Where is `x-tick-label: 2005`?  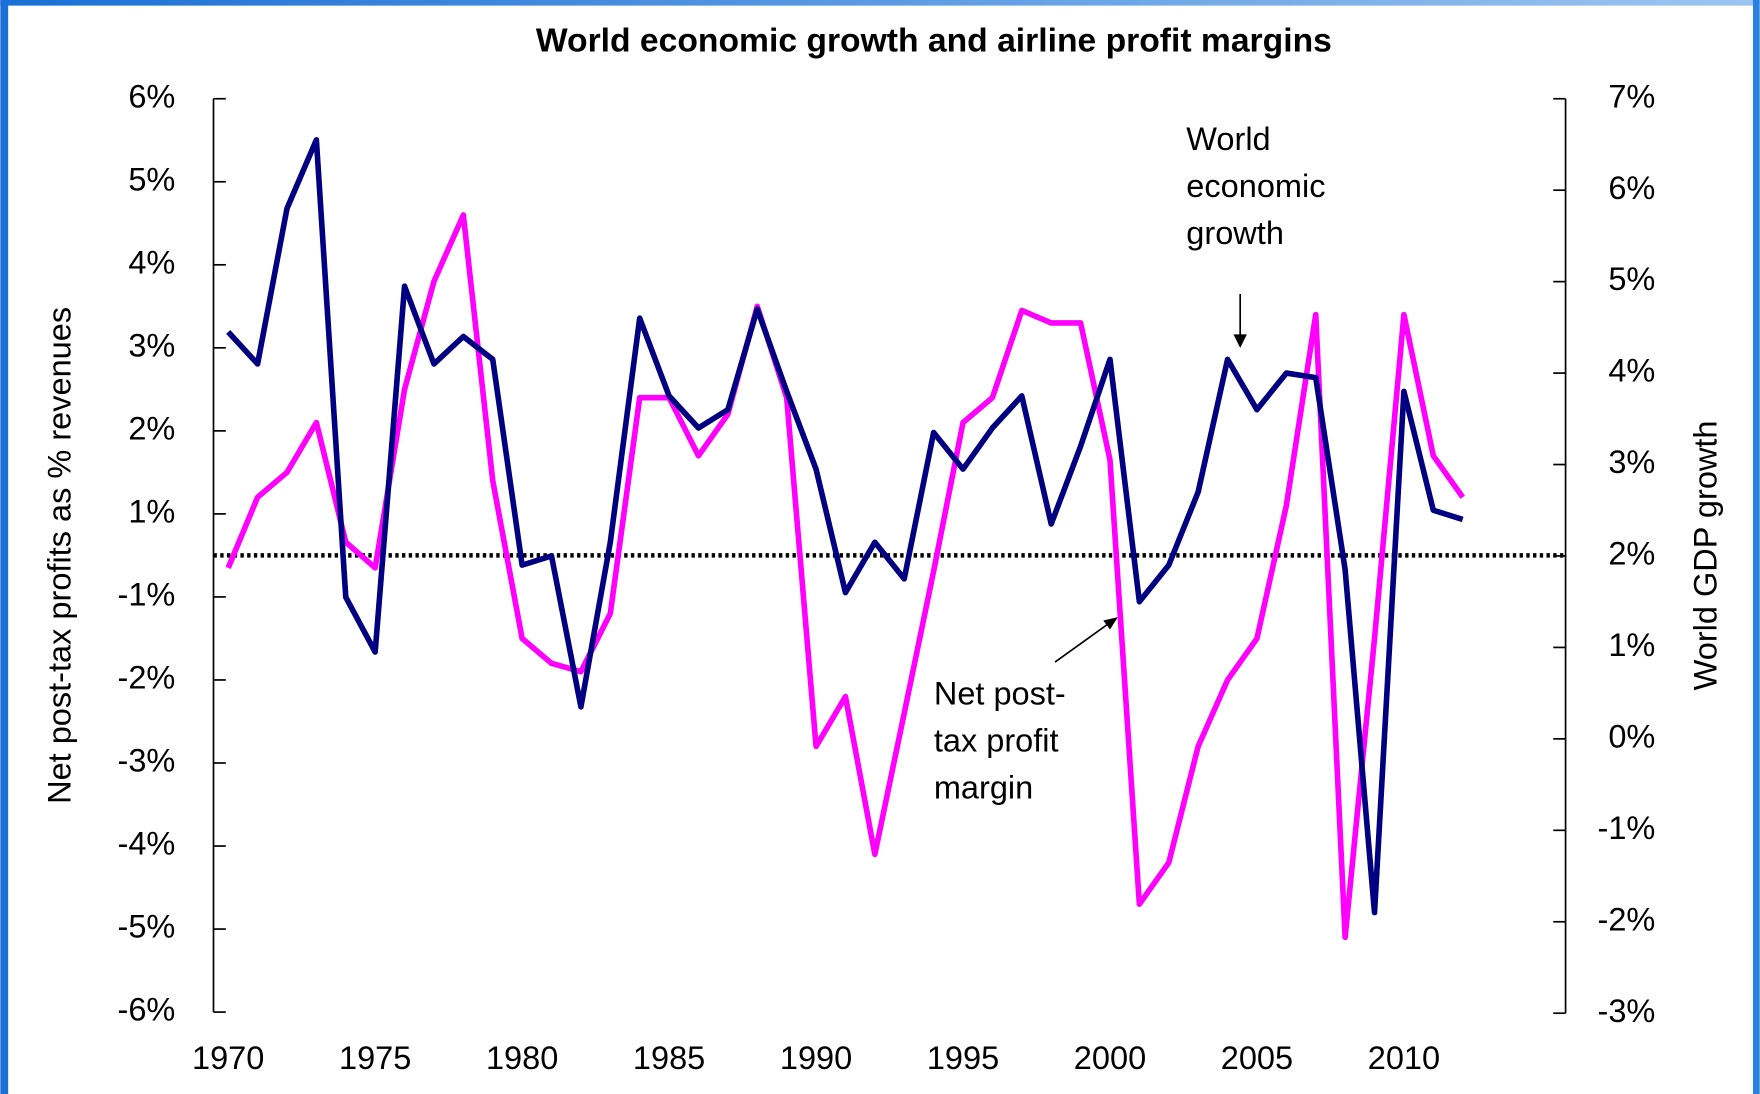 x-tick-label: 2005 is located at coordinates (1257, 1058).